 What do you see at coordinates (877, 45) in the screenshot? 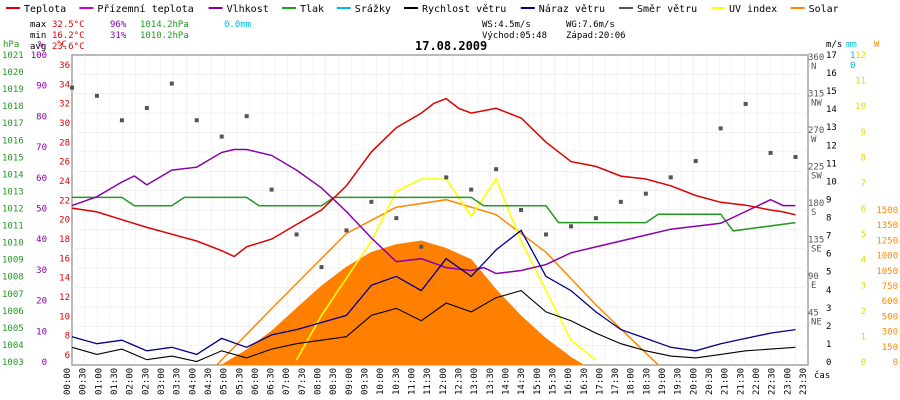
I see `axis-w-unit: W` at bounding box center [877, 45].